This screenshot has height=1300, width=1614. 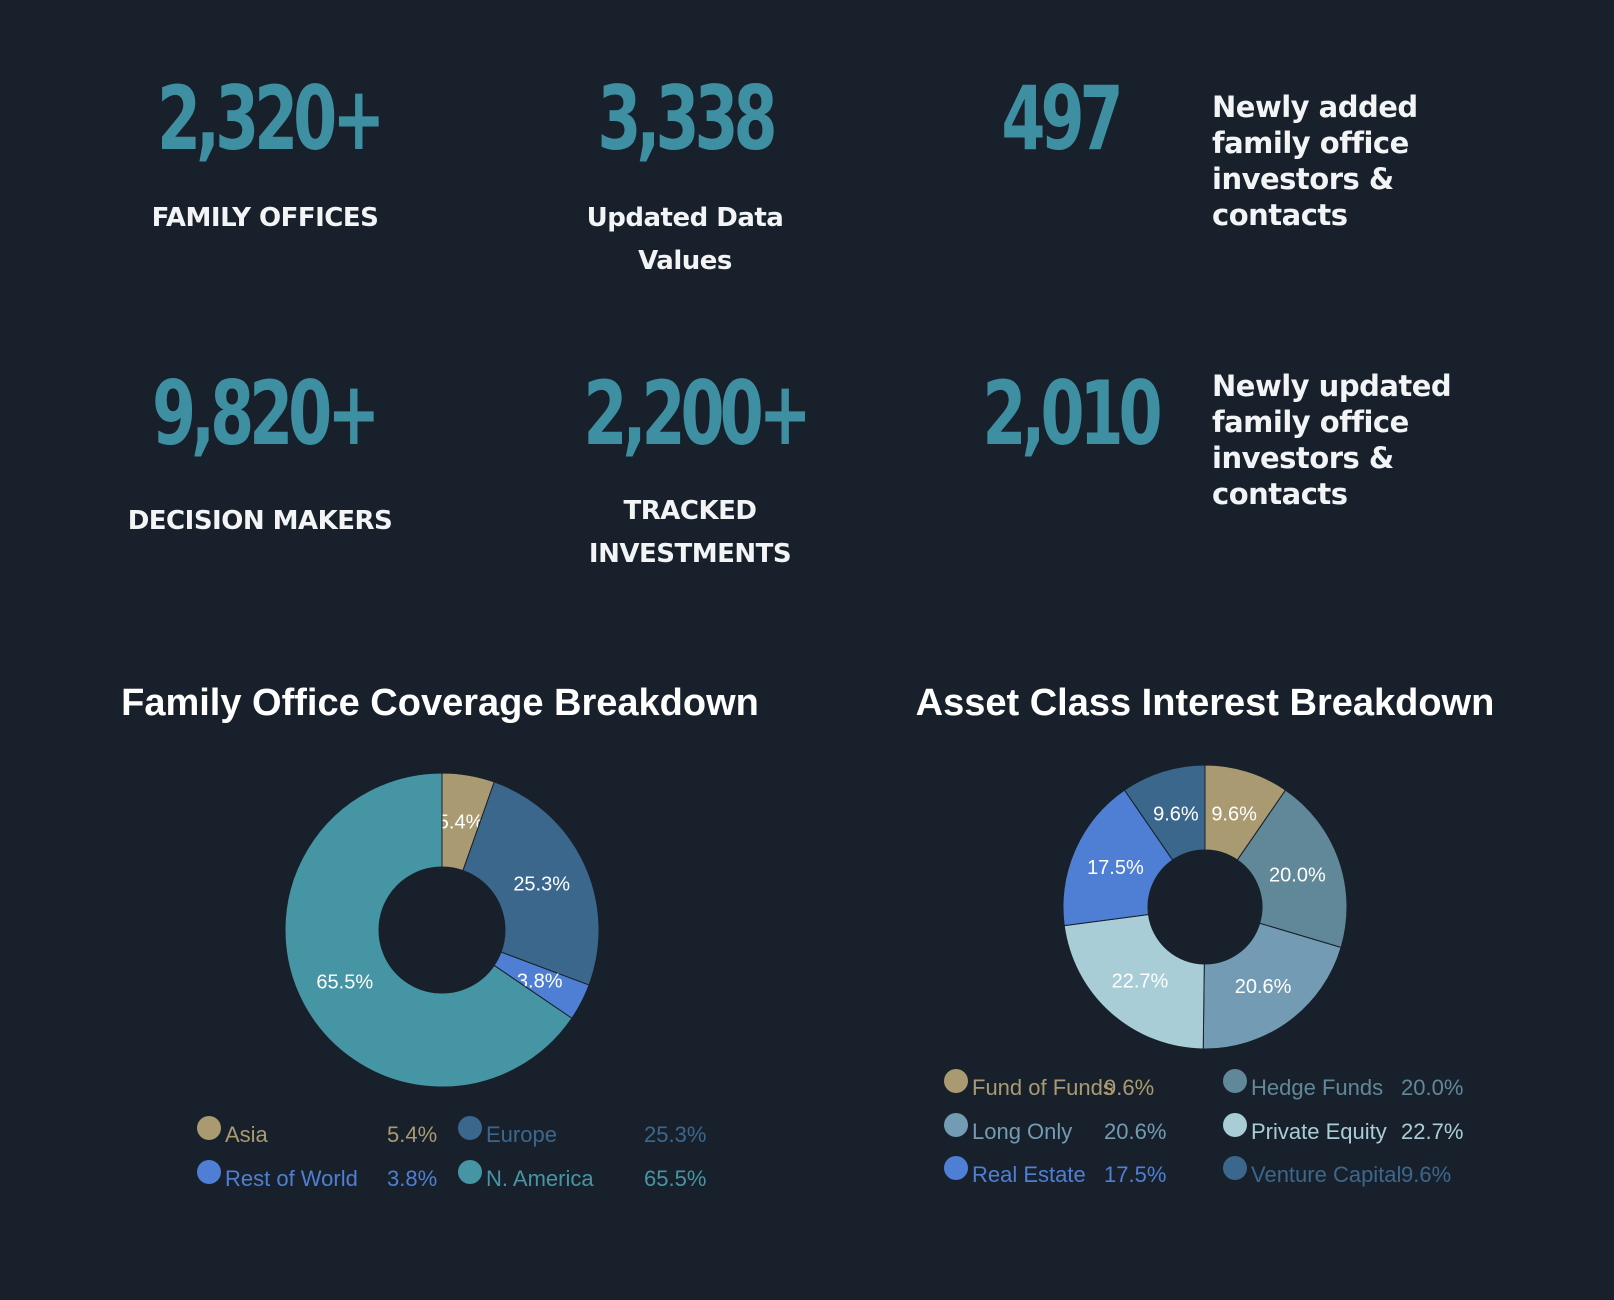 I want to click on stat-tracked-investments-label: TRACKED INVESTMENTS, so click(x=690, y=532).